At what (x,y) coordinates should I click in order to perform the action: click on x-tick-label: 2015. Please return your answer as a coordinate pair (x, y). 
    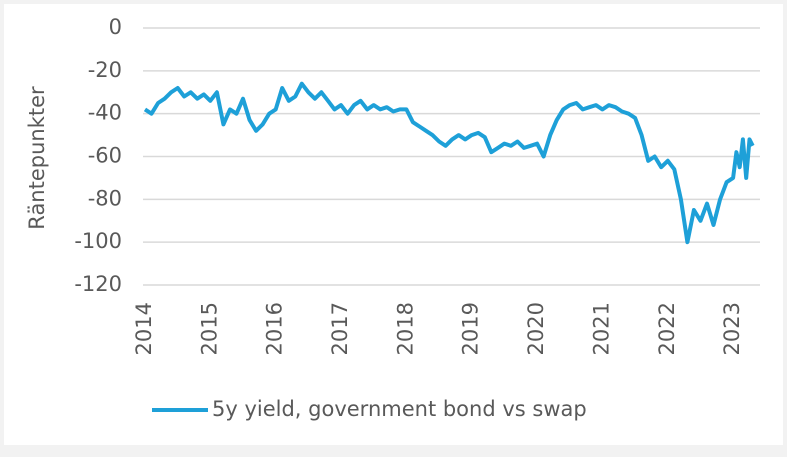
    Looking at the image, I should click on (209, 328).